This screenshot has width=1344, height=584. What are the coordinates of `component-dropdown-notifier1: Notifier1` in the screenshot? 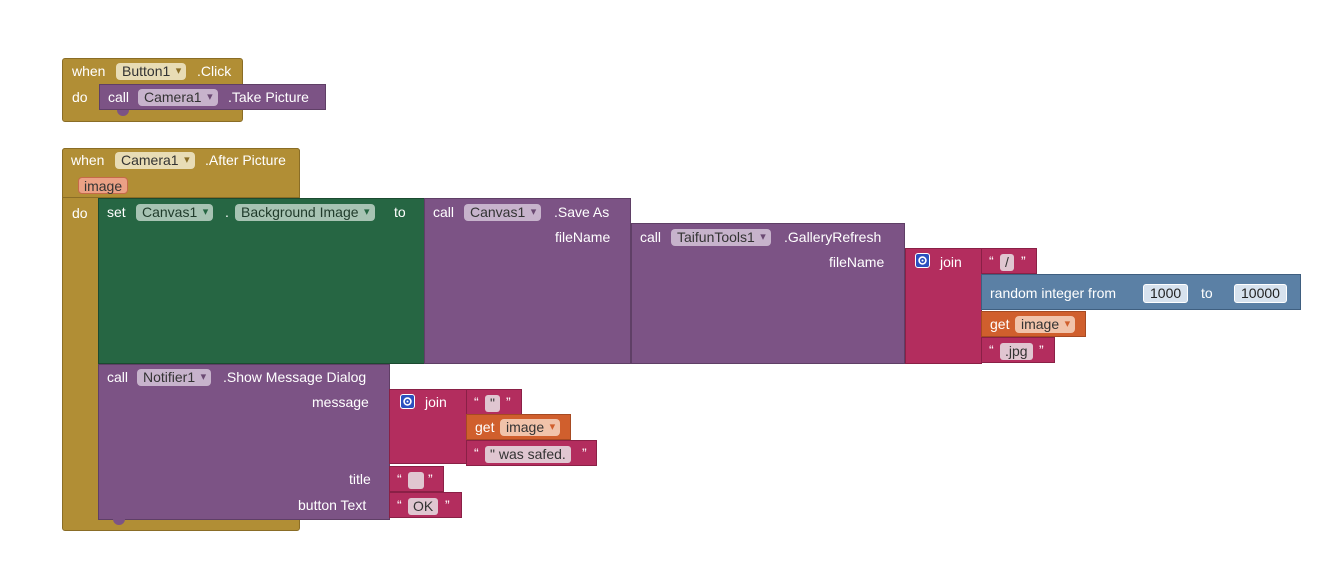 It's located at (174, 377).